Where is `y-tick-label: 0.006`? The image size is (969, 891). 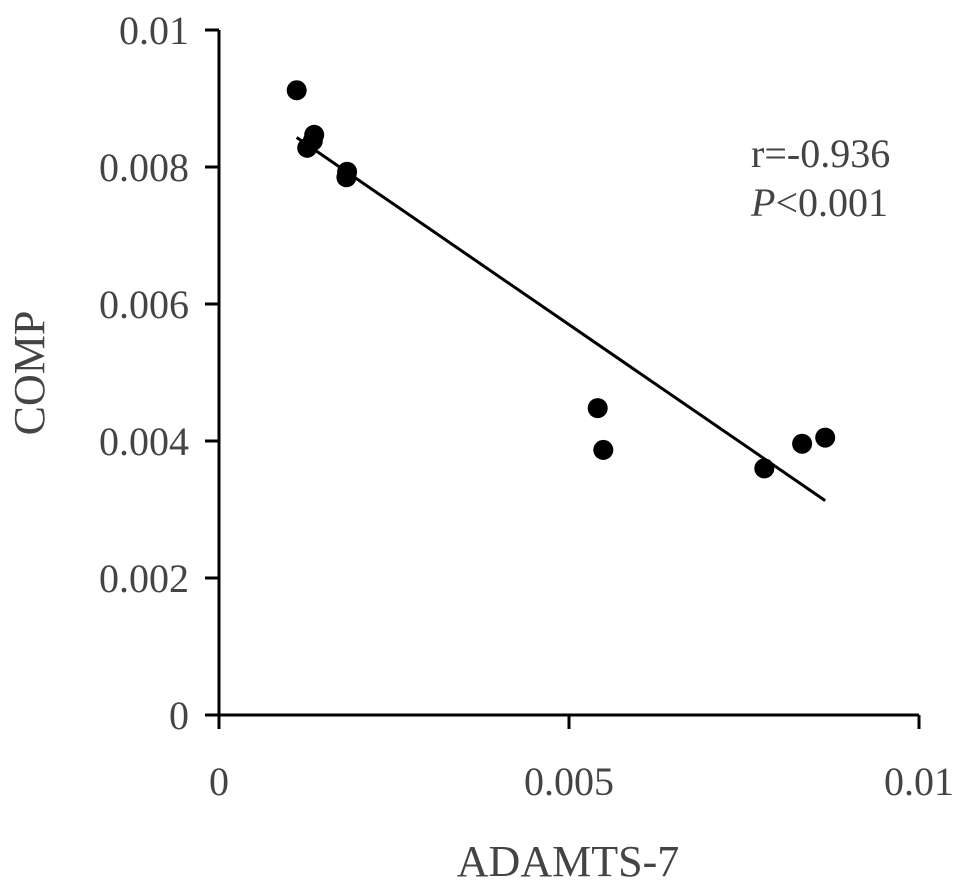
y-tick-label: 0.006 is located at coordinates (144, 304).